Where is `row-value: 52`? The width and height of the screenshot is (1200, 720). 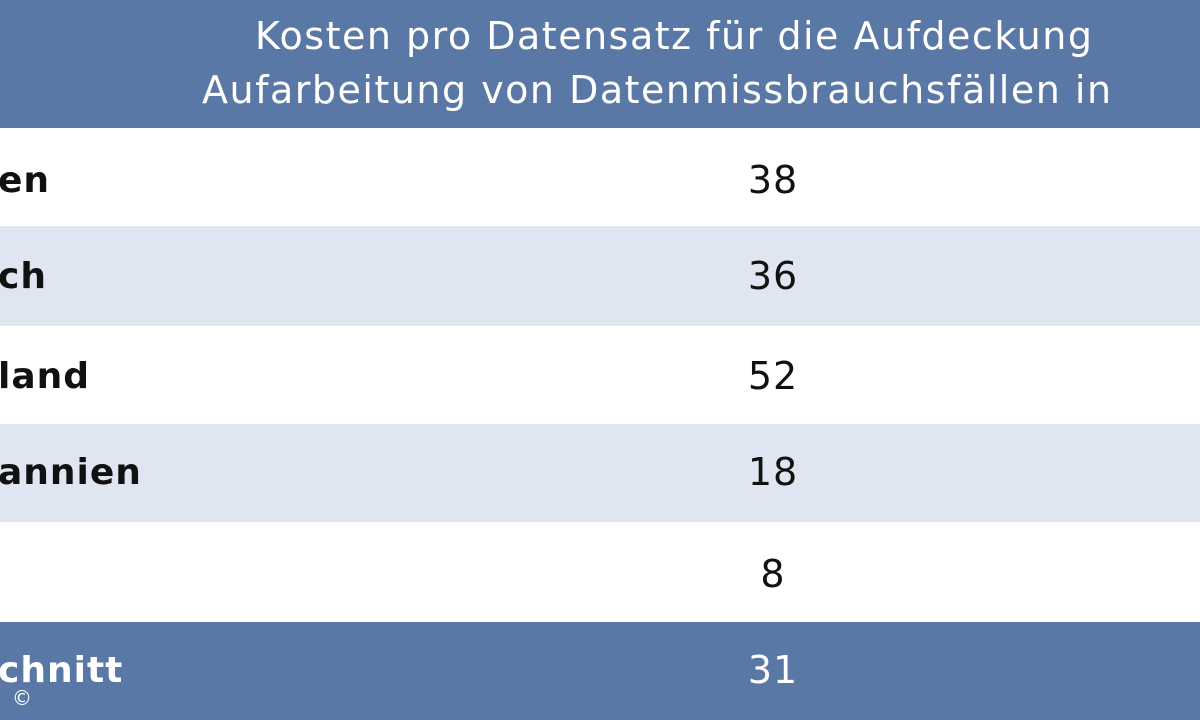 row-value: 52 is located at coordinates (773, 376).